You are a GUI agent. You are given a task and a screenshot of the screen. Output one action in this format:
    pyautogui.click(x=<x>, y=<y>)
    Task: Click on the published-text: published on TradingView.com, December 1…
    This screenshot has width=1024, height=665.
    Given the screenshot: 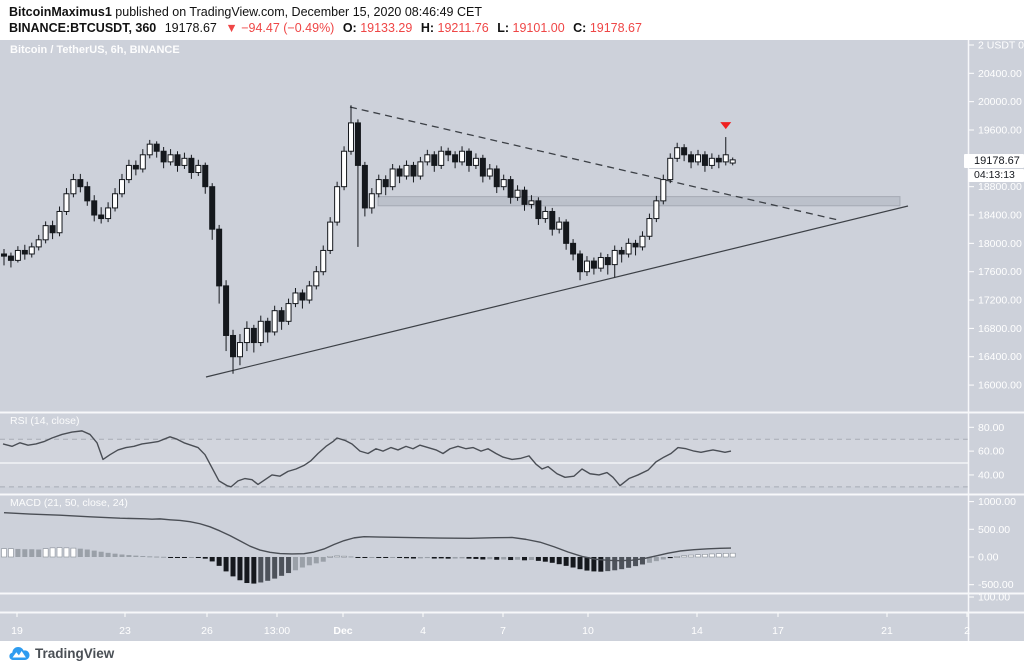 What is the action you would take?
    pyautogui.click(x=296, y=12)
    